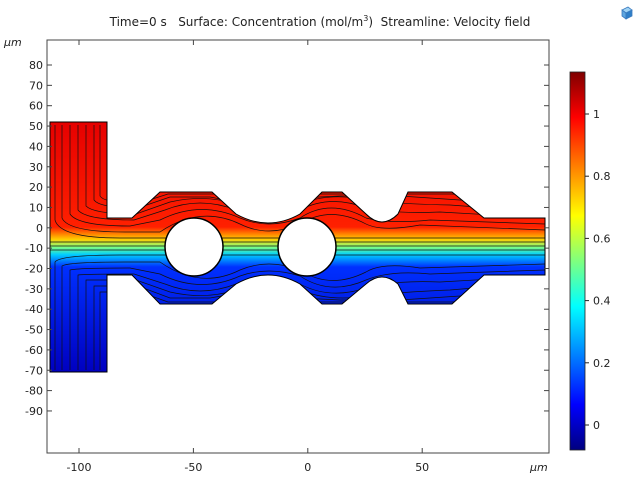 Image resolution: width=640 pixels, height=480 pixels. Describe the element at coordinates (34, 350) in the screenshot. I see `y-tick-label: -60` at that location.